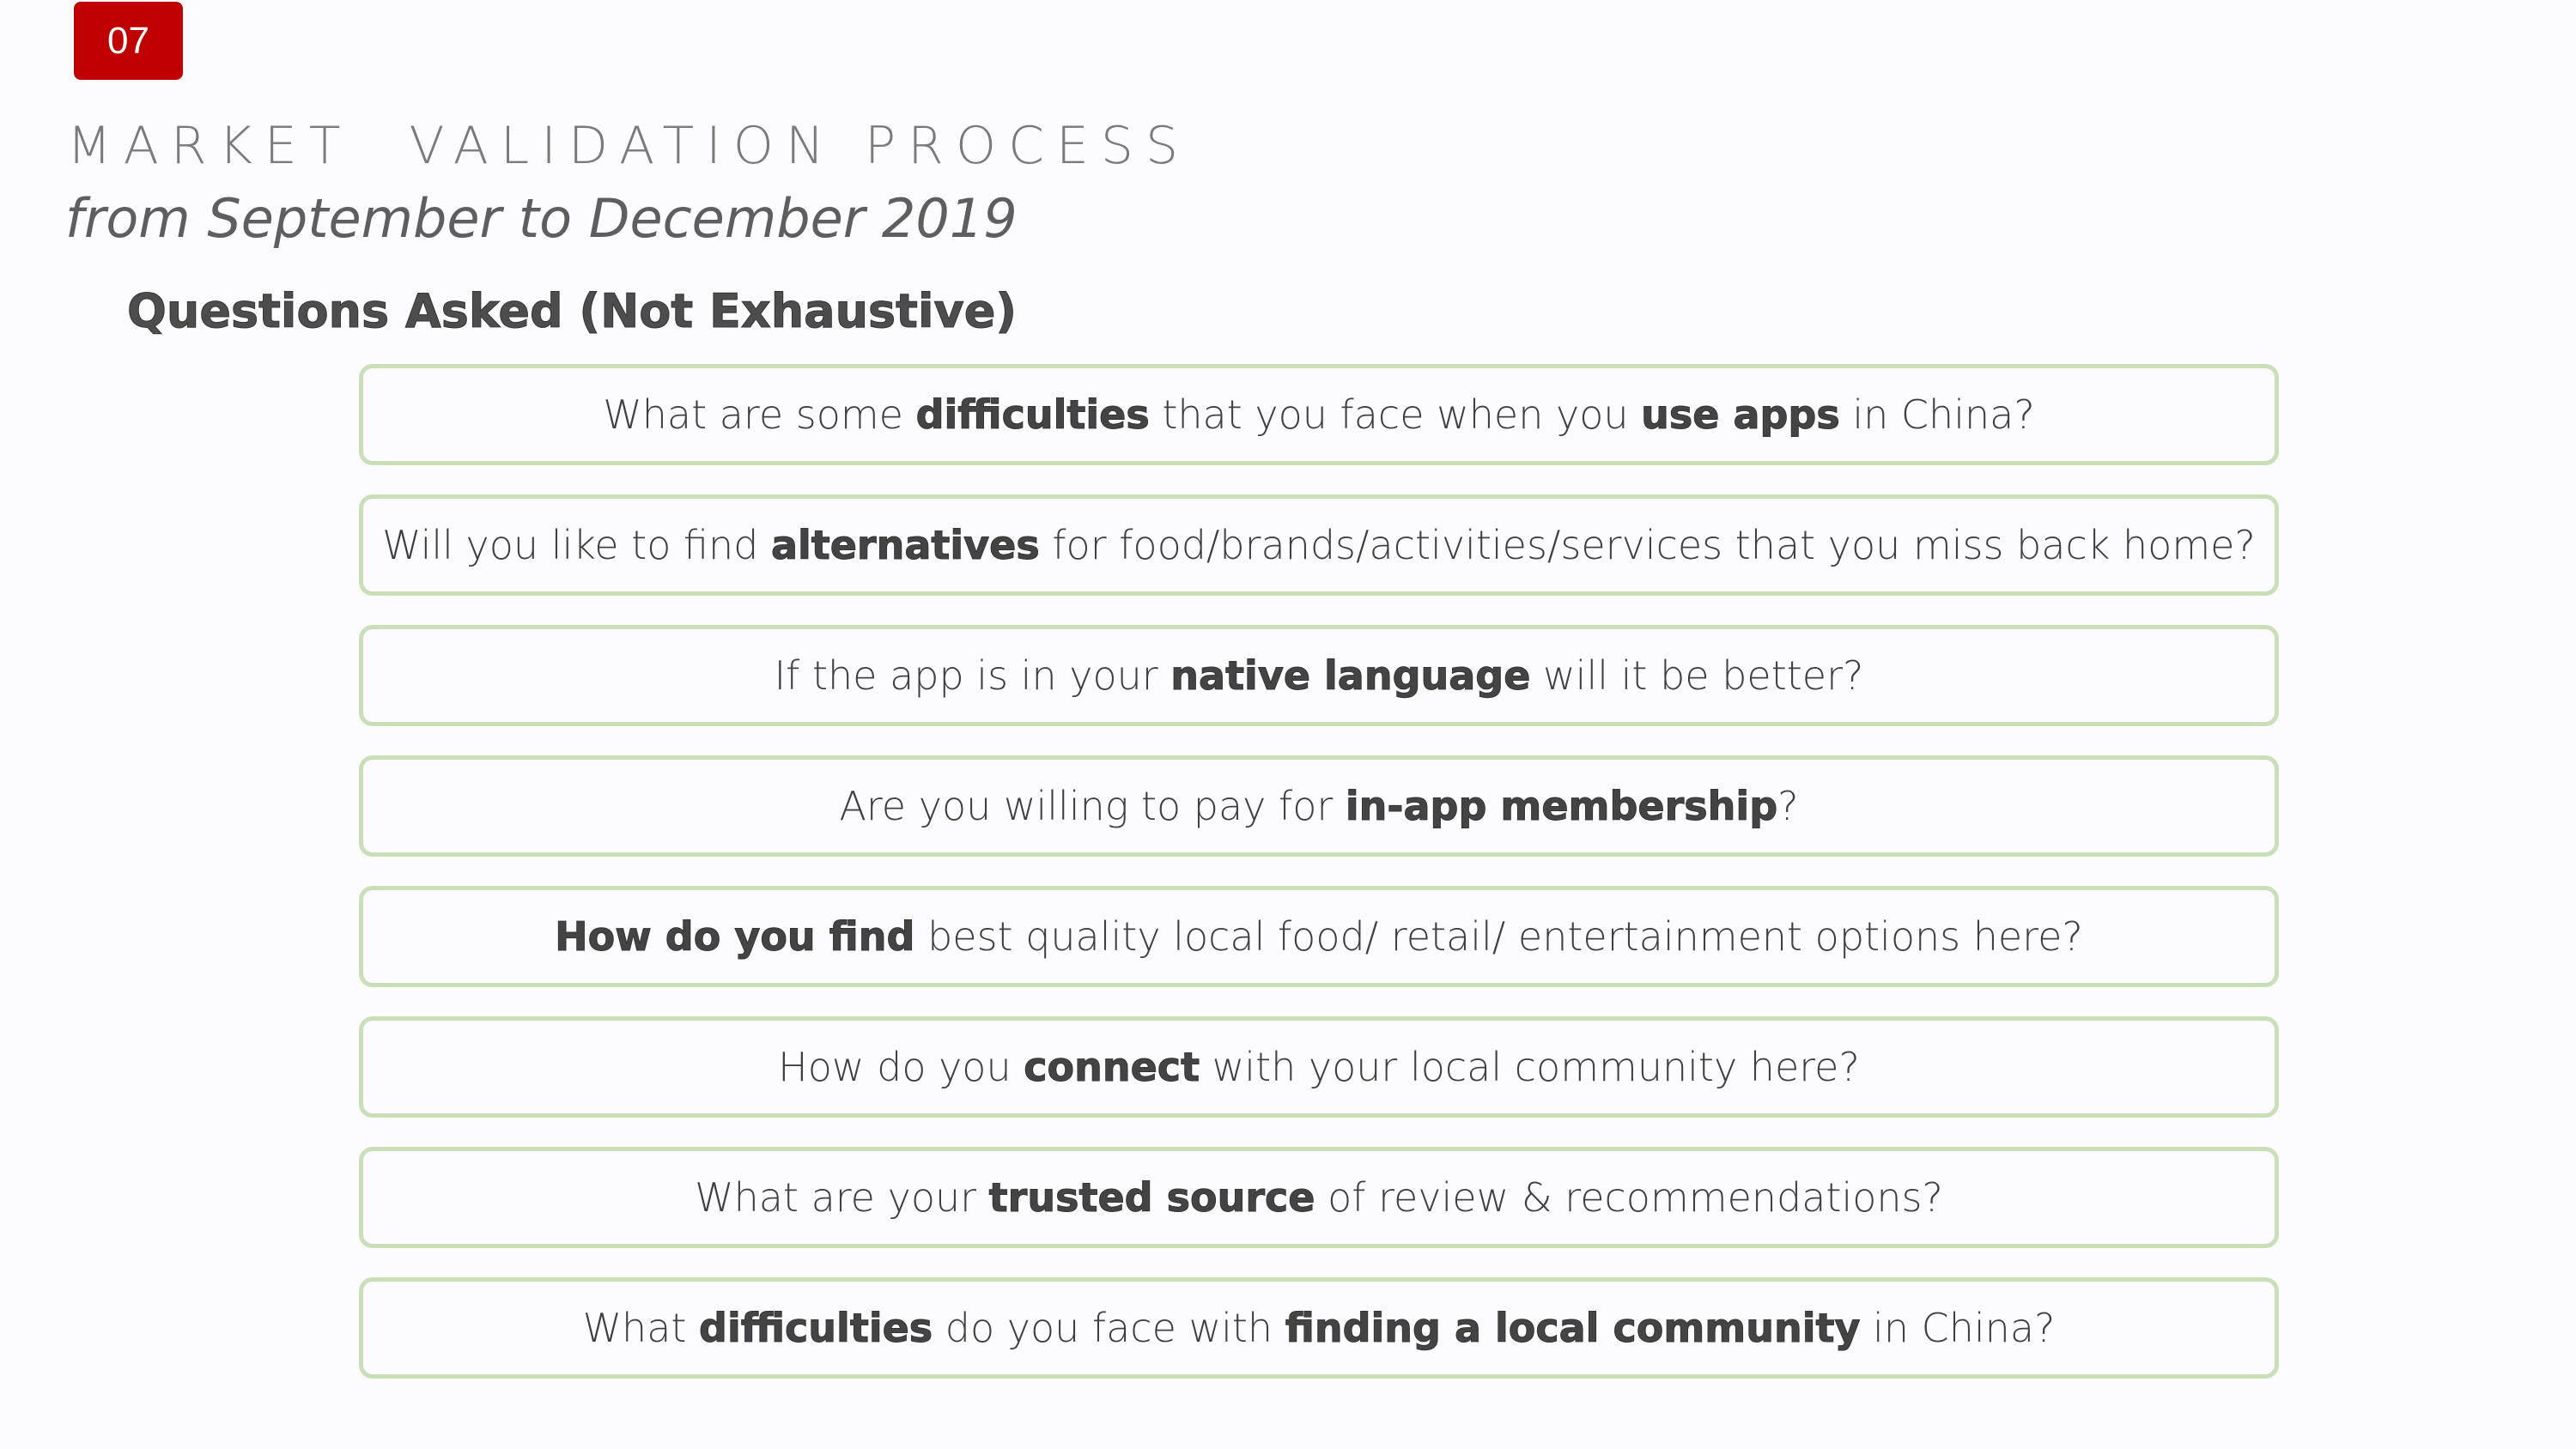 This screenshot has width=2576, height=1449. What do you see at coordinates (973, 675) in the screenshot?
I see `question-text: If the app is in your` at bounding box center [973, 675].